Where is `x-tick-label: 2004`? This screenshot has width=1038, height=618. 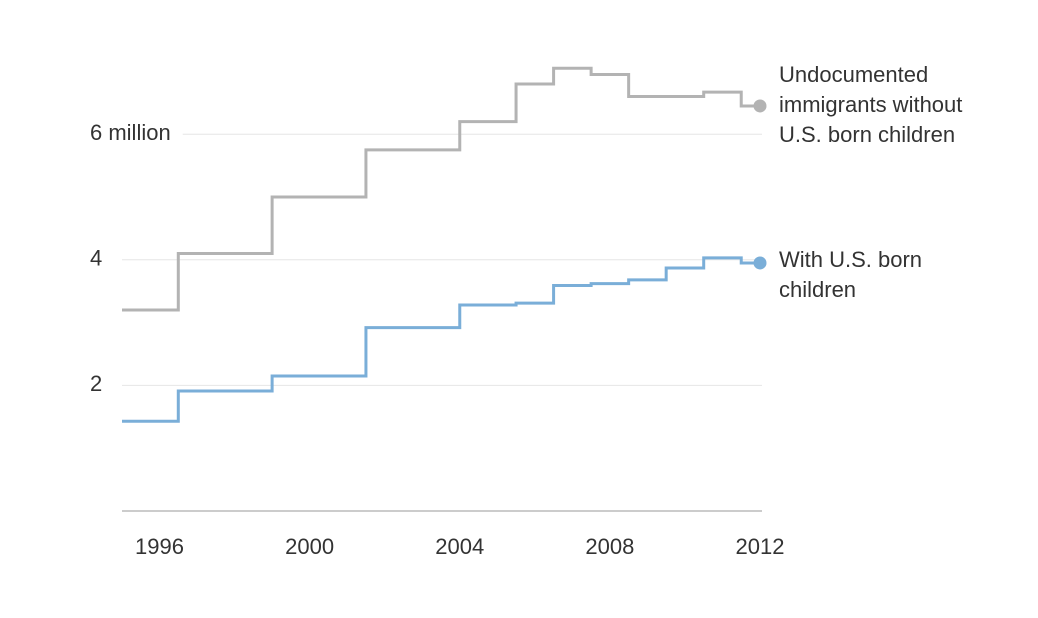
x-tick-label: 2004 is located at coordinates (459, 546).